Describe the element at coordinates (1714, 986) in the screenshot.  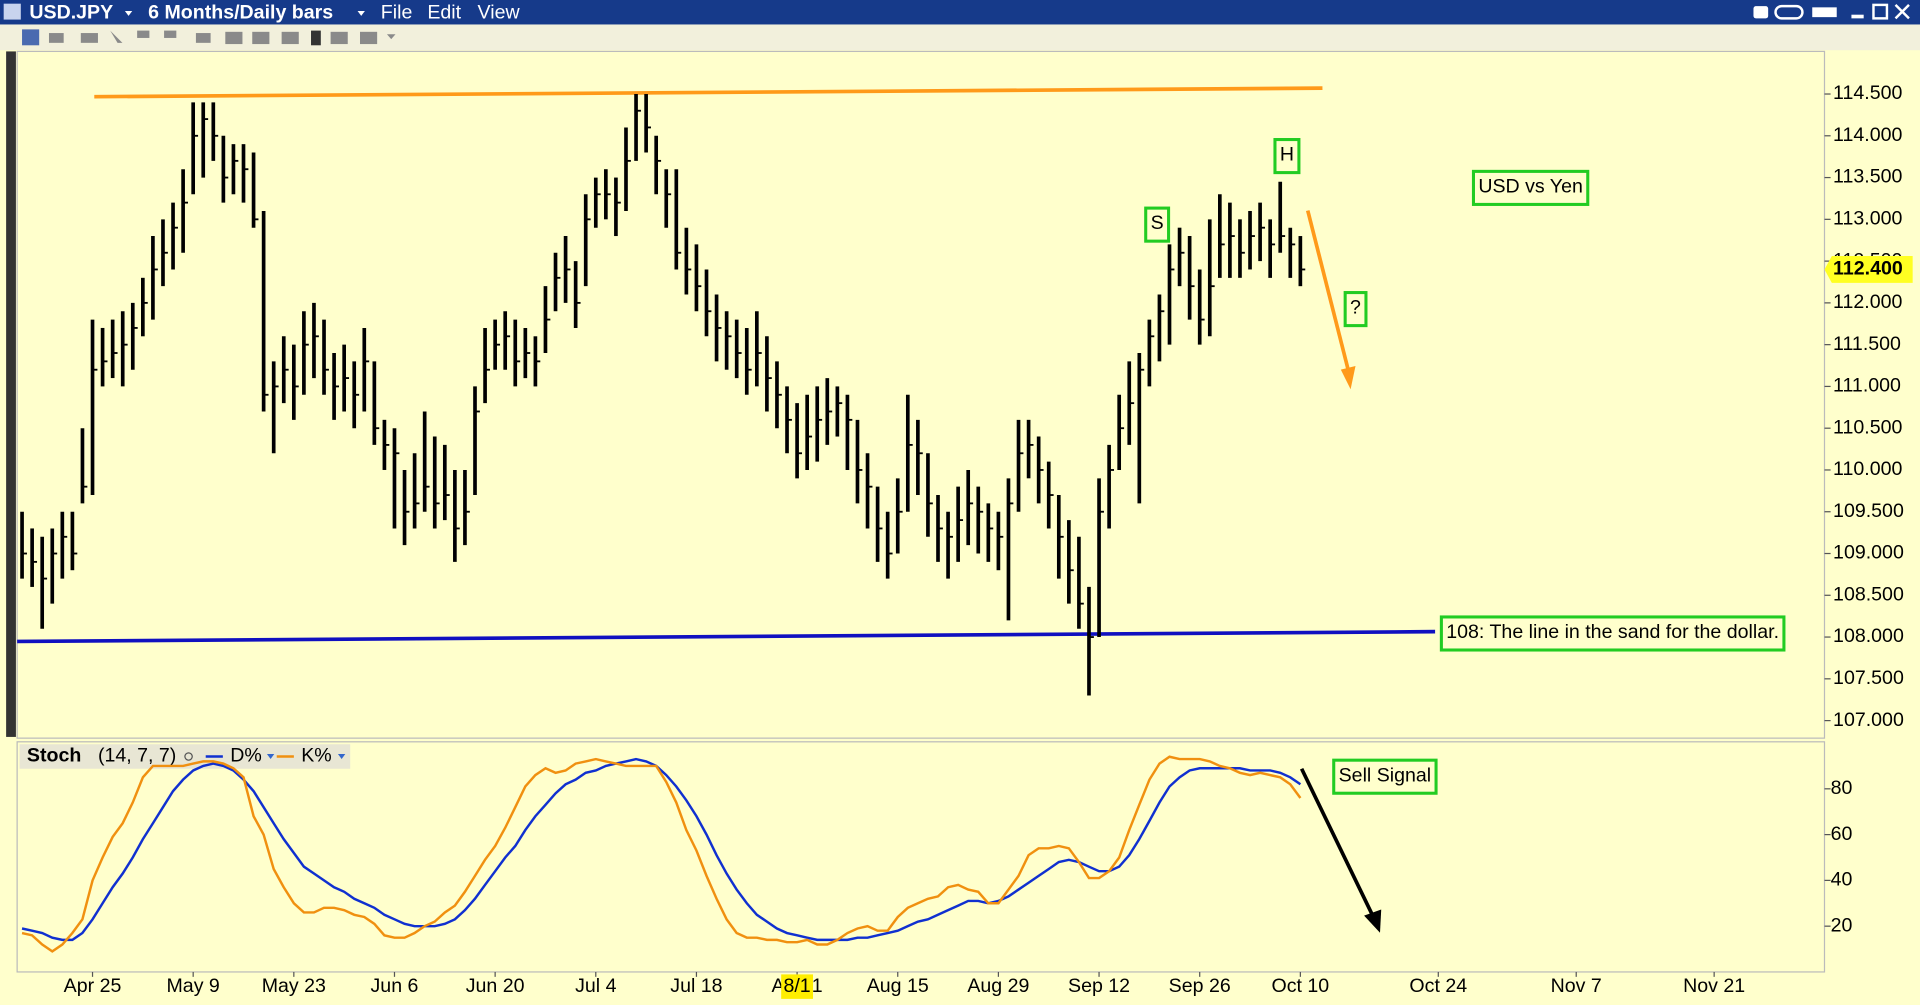
I see `x-tick-label: Nov 21` at that location.